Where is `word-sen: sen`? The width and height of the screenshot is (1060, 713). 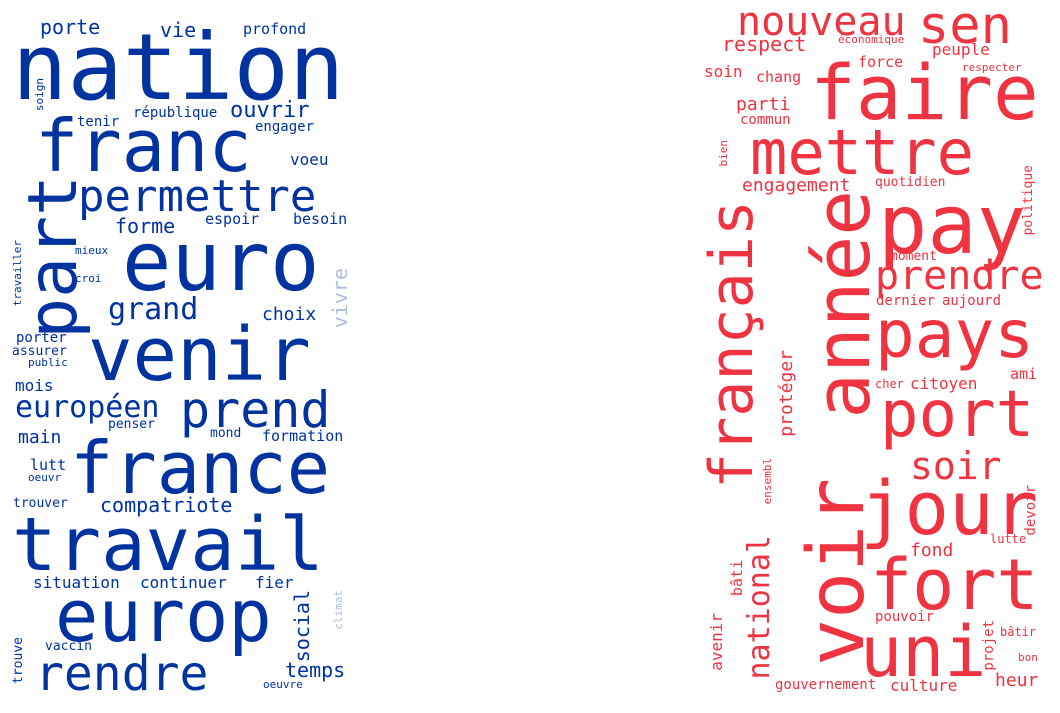 word-sen: sen is located at coordinates (965, 28).